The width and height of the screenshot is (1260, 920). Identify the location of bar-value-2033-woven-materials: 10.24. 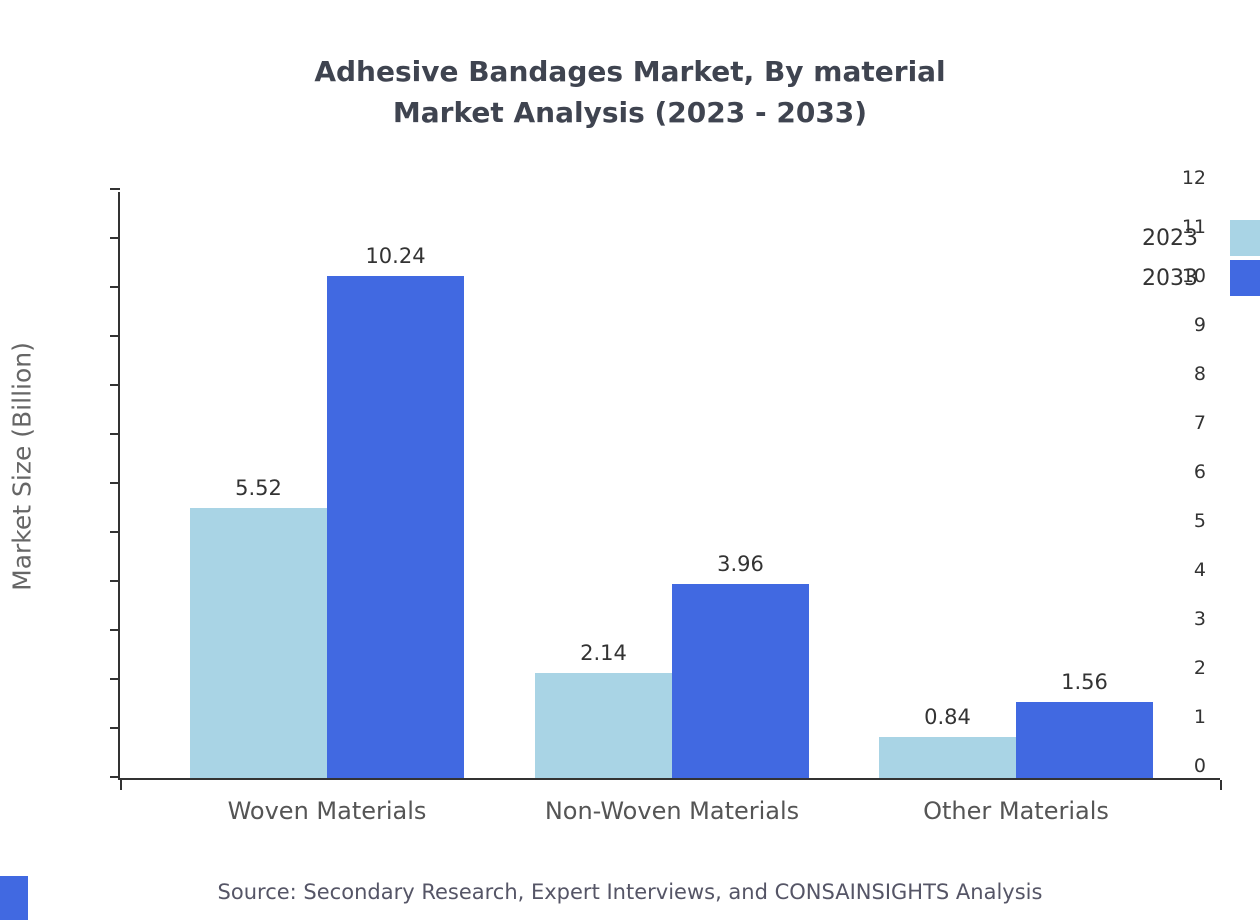
(395, 256).